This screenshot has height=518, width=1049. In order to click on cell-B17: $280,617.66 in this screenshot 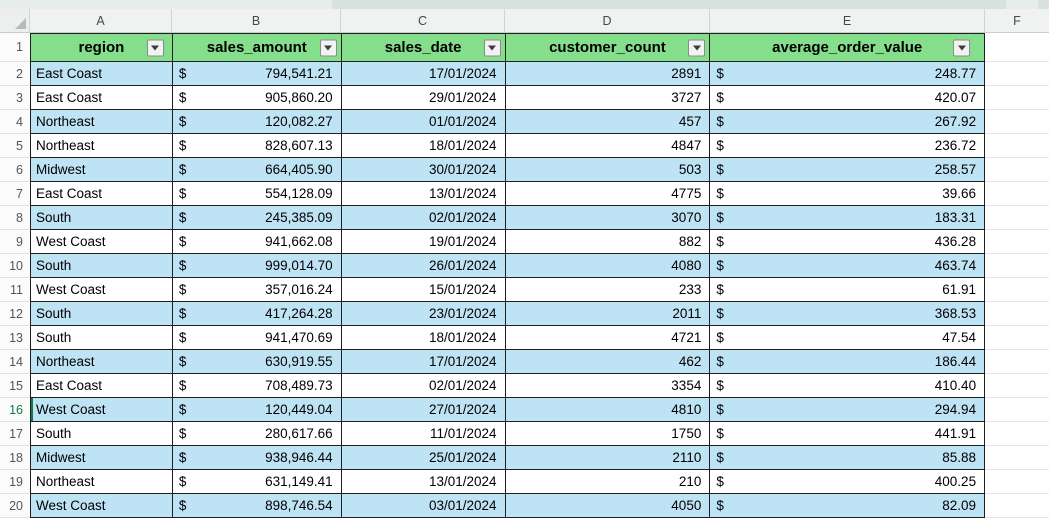, I will do `click(257, 434)`.